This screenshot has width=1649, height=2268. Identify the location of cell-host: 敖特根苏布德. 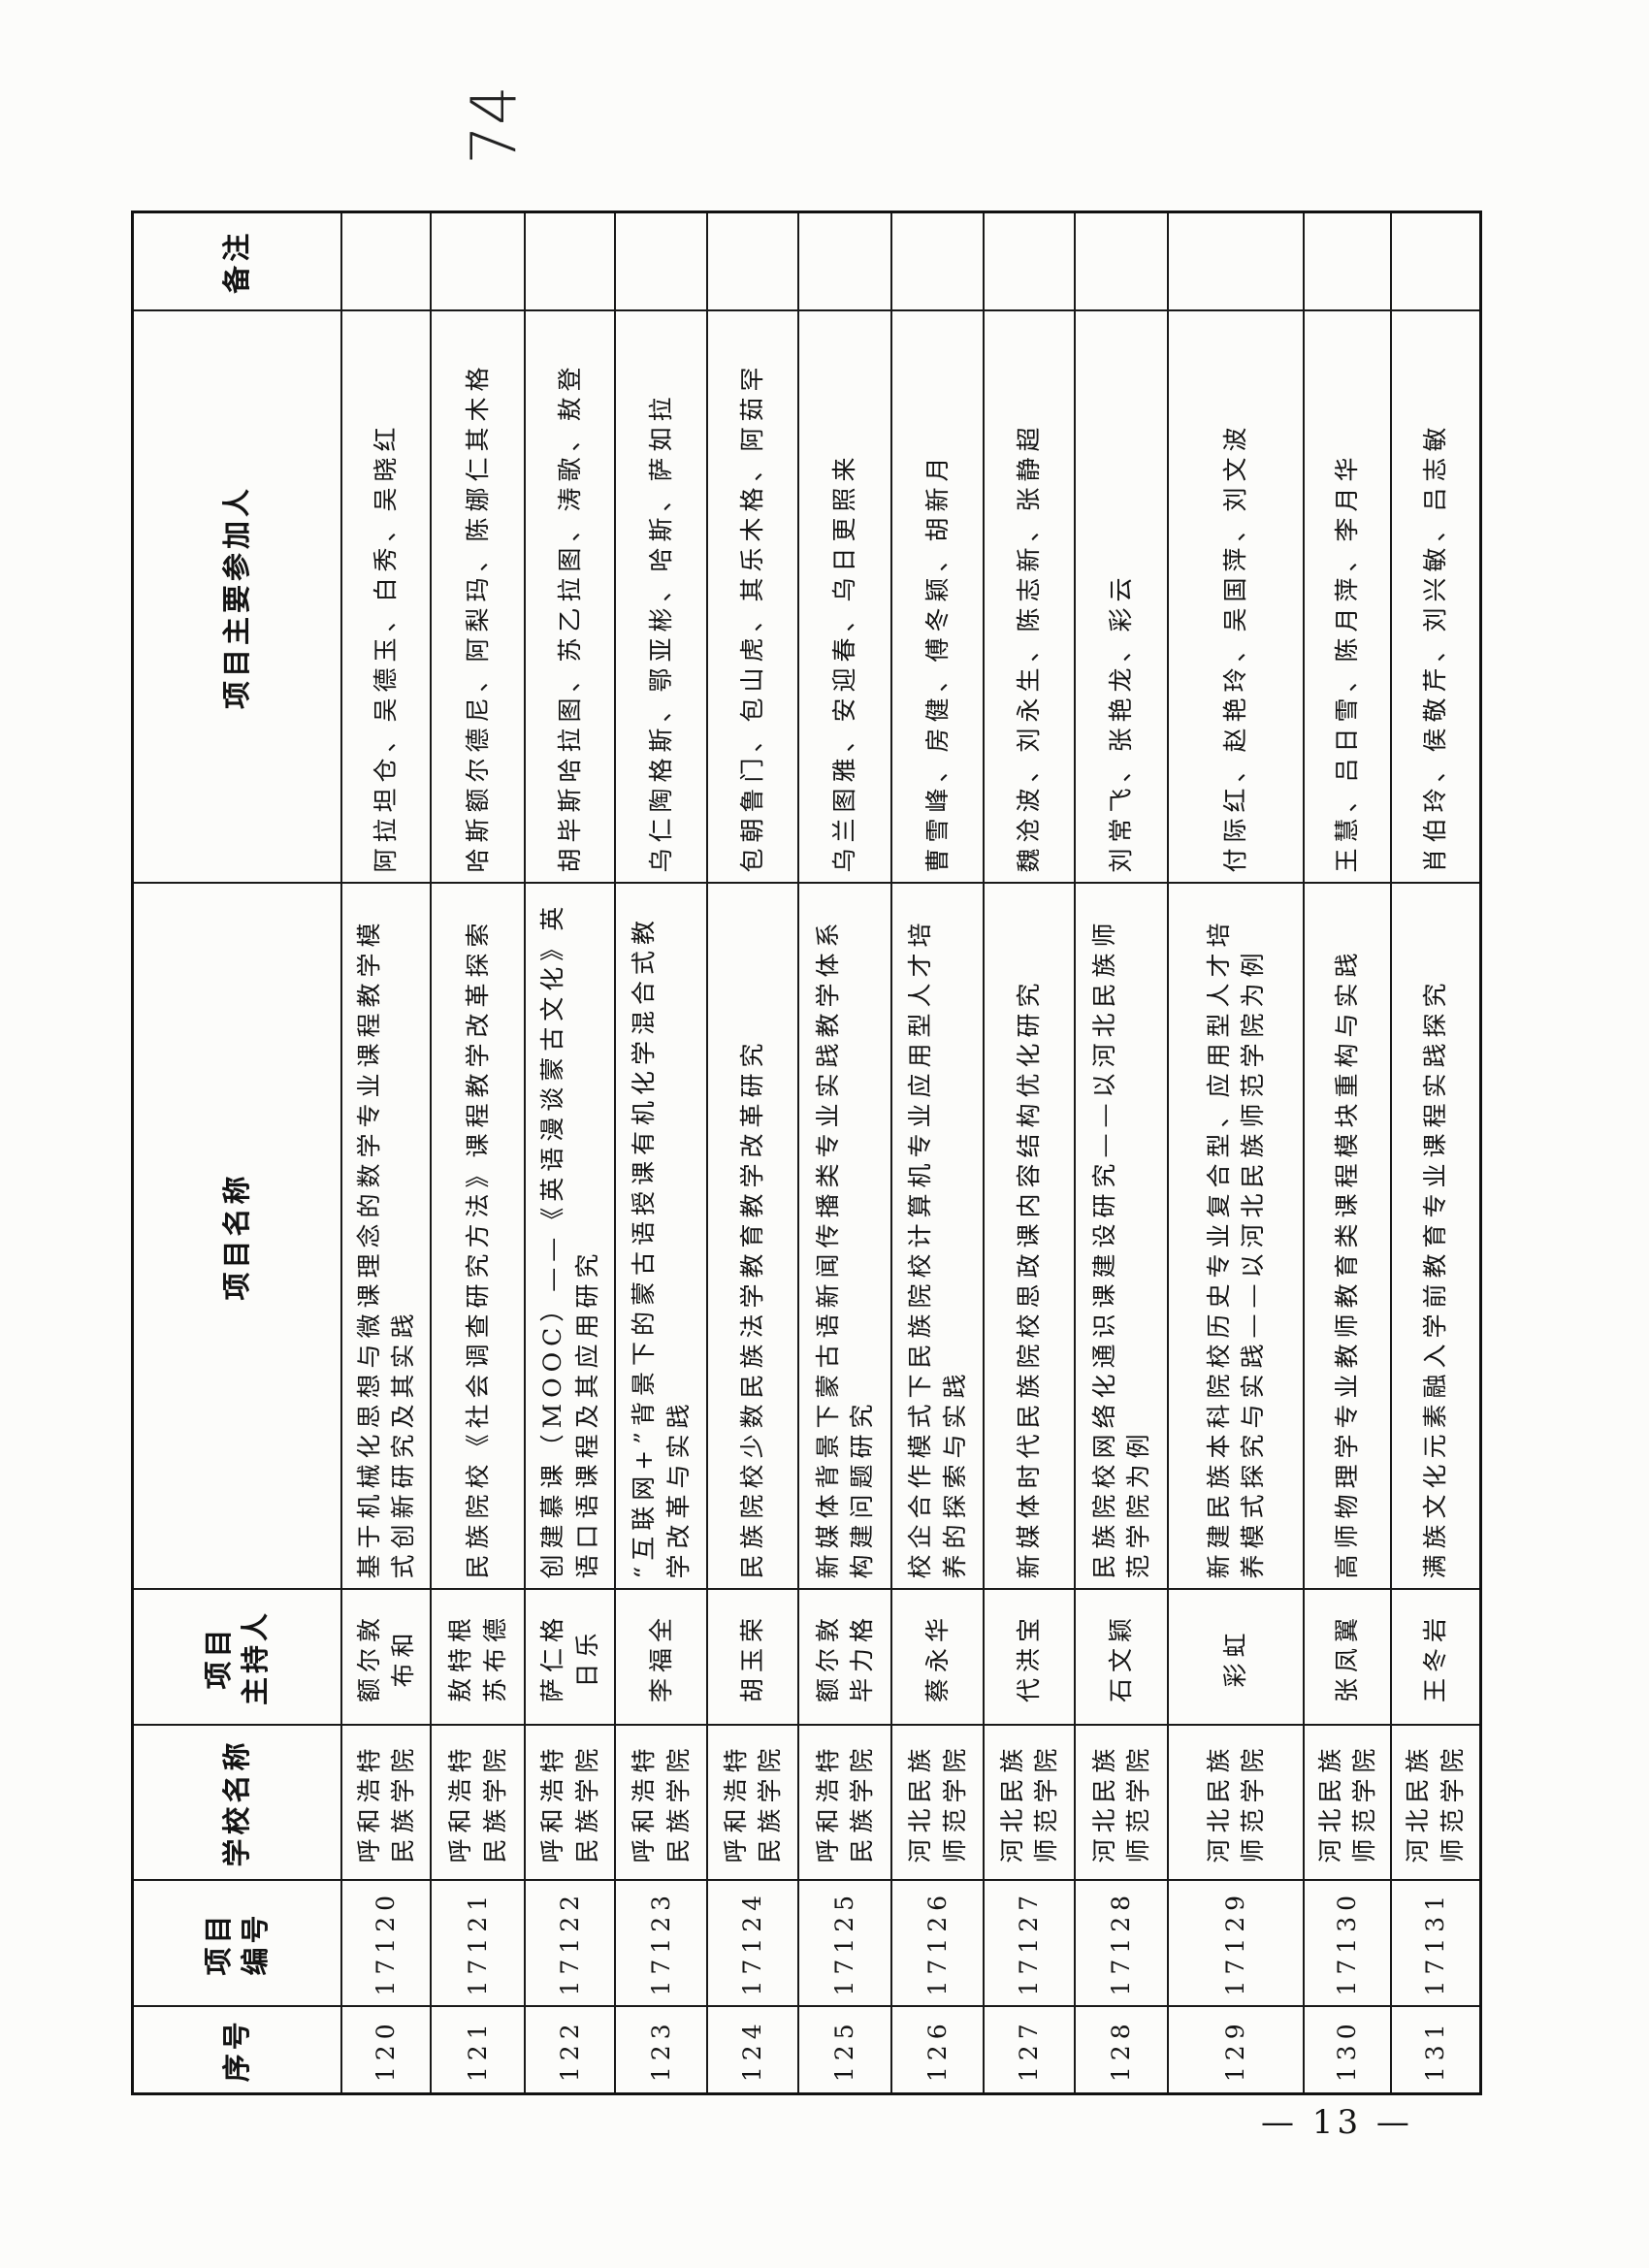
(478, 1657).